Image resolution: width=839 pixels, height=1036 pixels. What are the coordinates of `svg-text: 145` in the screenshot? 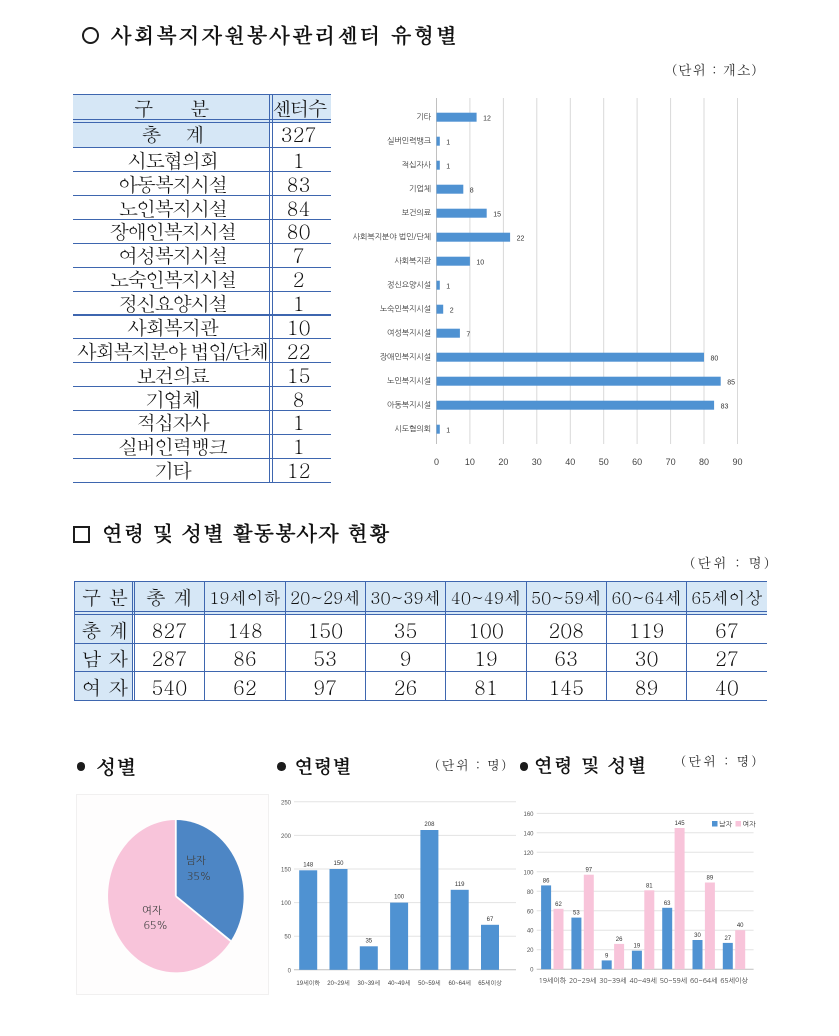 It's located at (680, 824).